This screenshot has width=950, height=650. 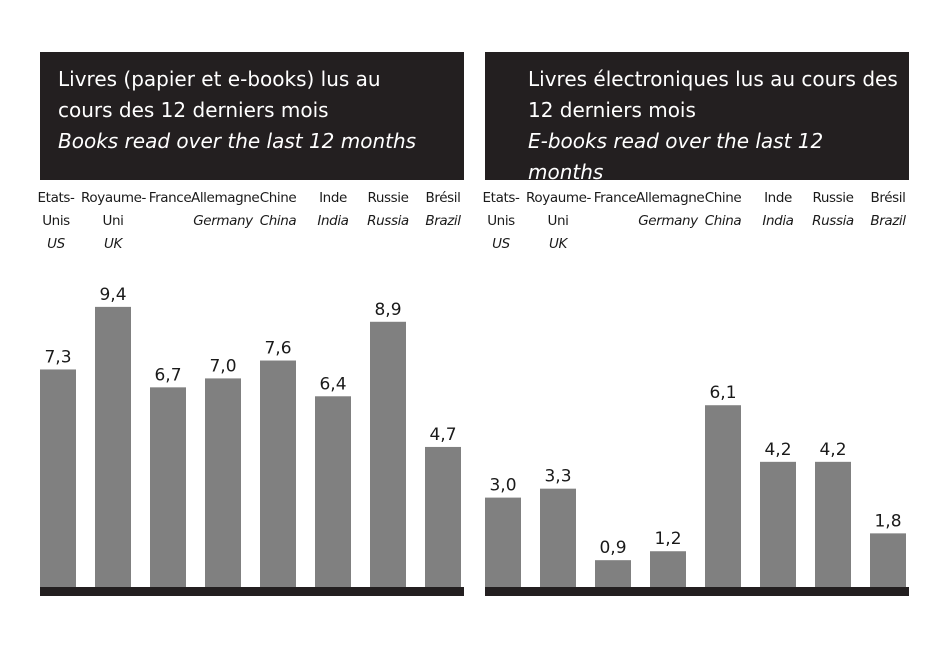 What do you see at coordinates (442, 435) in the screenshot?
I see `bar-value-label: 4,7` at bounding box center [442, 435].